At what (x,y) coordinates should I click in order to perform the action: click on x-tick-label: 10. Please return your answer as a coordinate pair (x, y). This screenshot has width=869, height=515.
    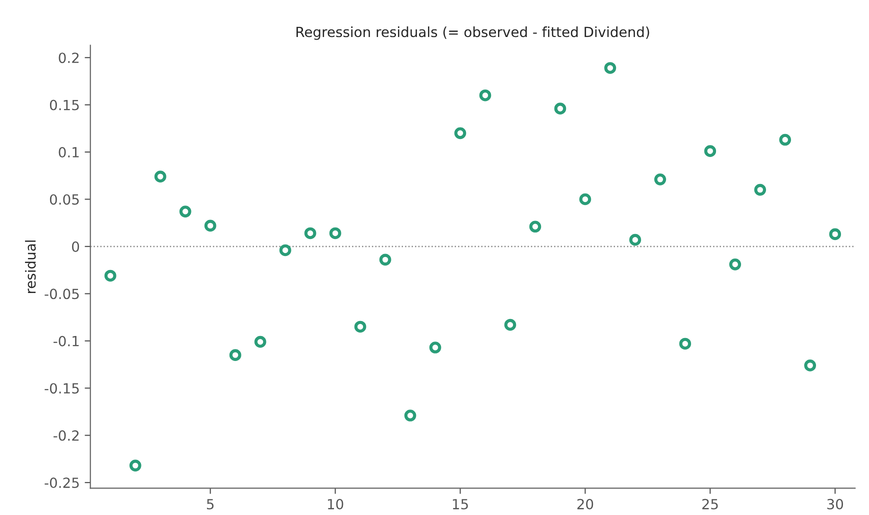
    Looking at the image, I should click on (336, 504).